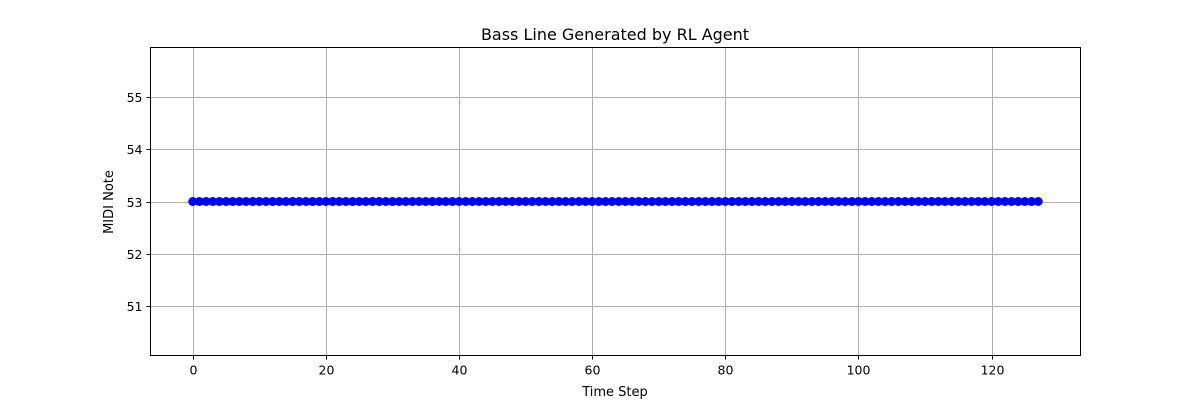  I want to click on chart-title: Bass Line Generated by RL Agent, so click(615, 34).